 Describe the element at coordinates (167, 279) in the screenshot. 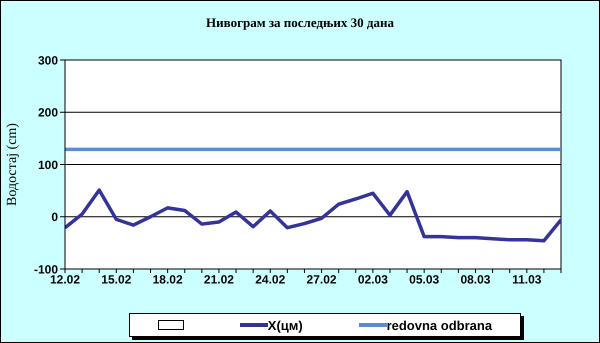

I see `x-tick-label: 18.02` at that location.